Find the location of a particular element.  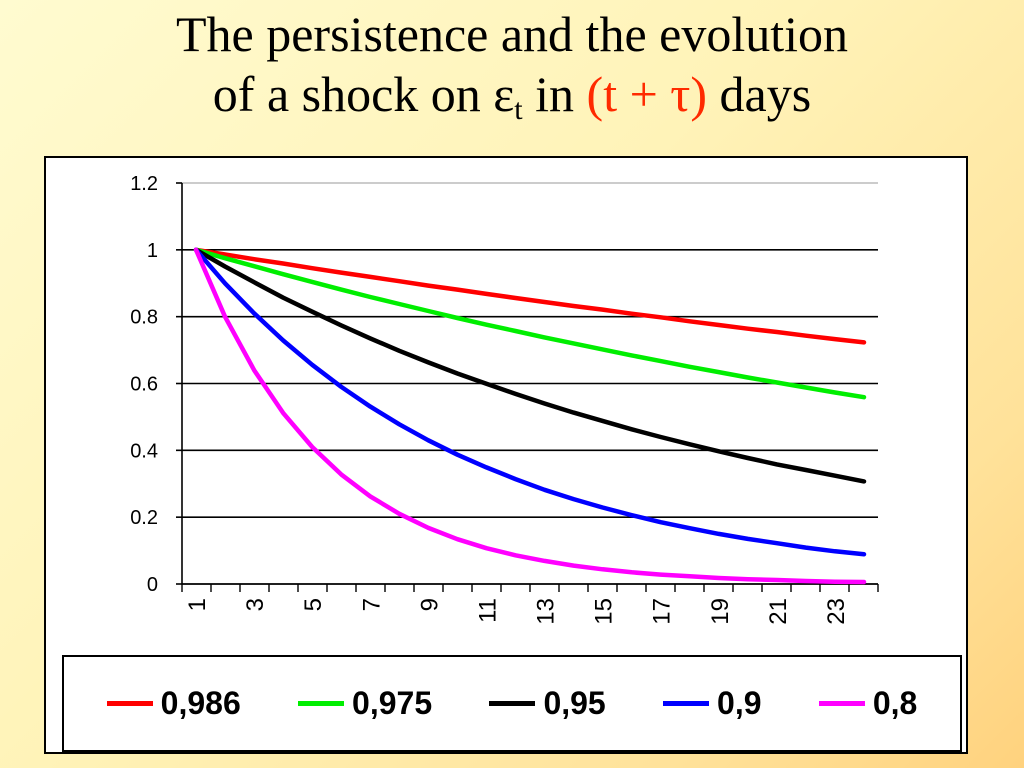

title-line-2-prefix: of a shock on is located at coordinates (353, 94).